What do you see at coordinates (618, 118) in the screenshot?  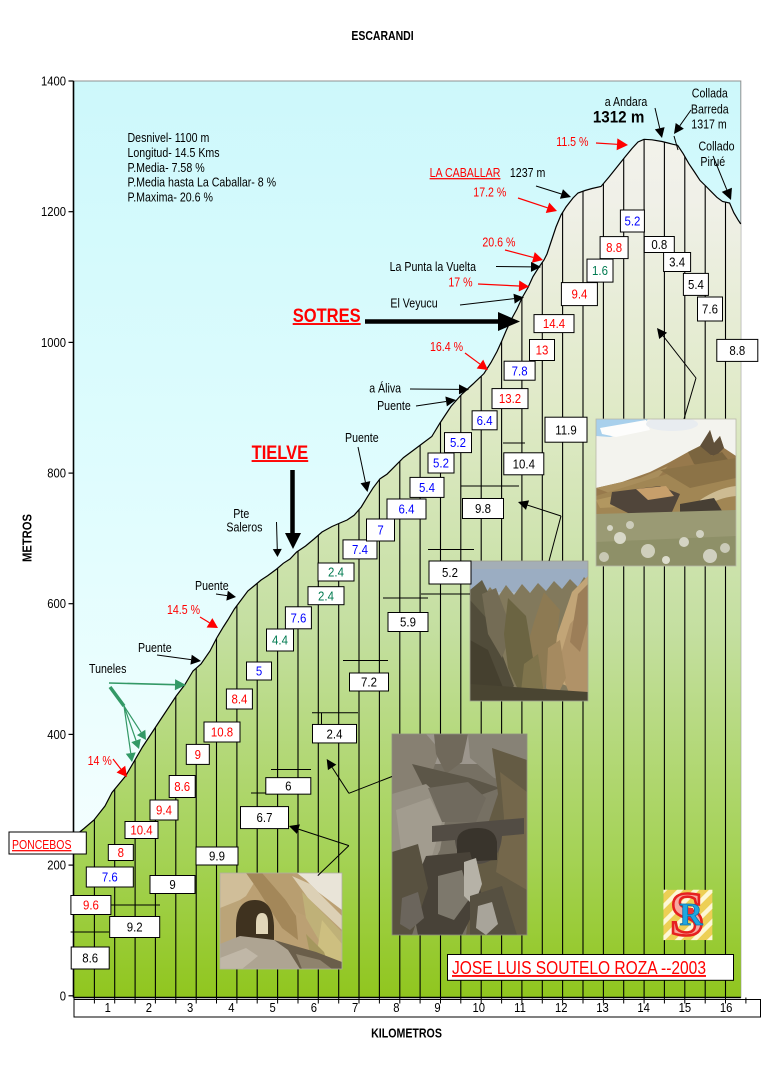 I see `svg-text: 1312 m` at bounding box center [618, 118].